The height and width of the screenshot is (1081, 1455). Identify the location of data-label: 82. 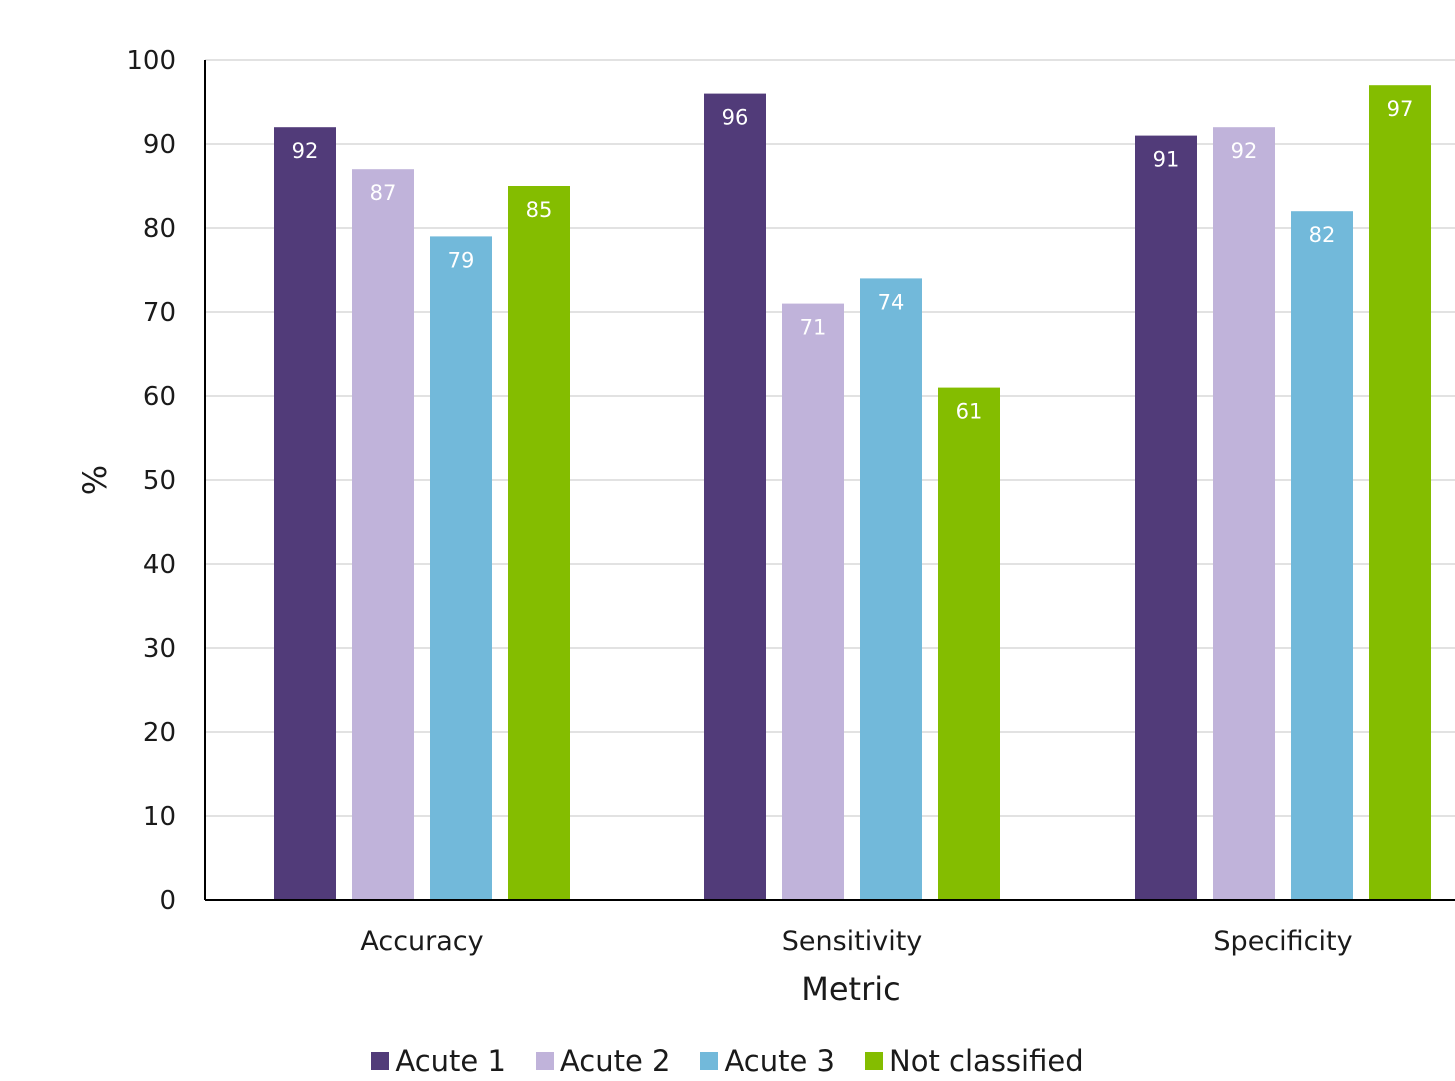
(1322, 235).